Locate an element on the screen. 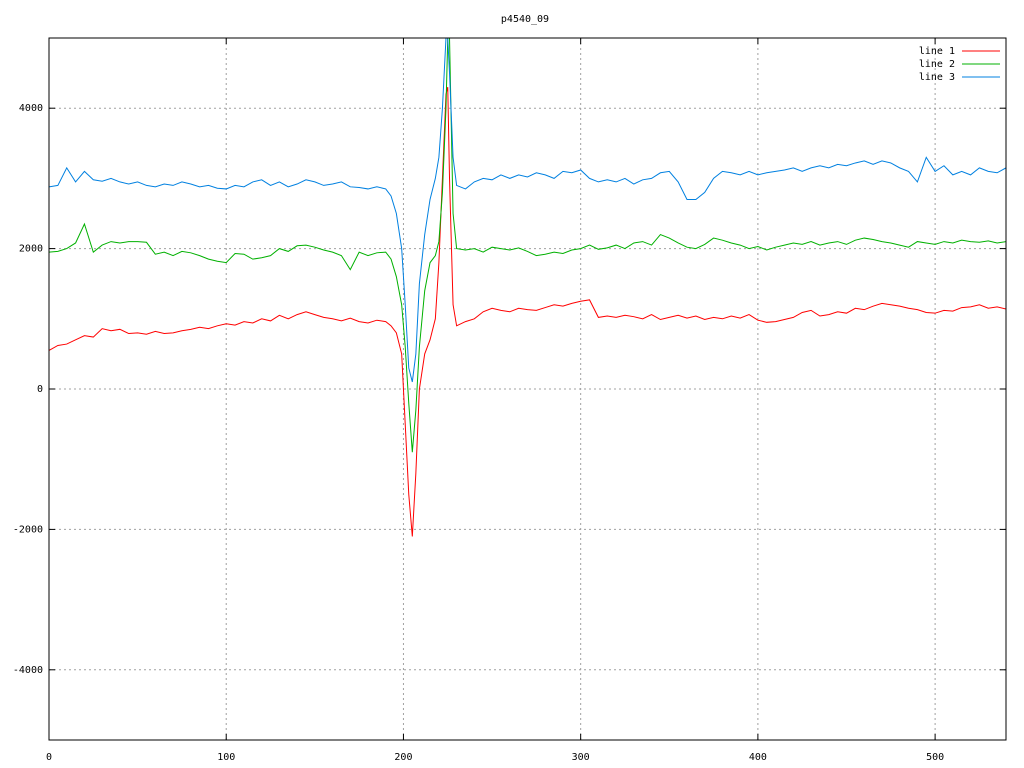 The image size is (1024, 768). legend: line 1 line 2 line 3 is located at coordinates (959, 64).